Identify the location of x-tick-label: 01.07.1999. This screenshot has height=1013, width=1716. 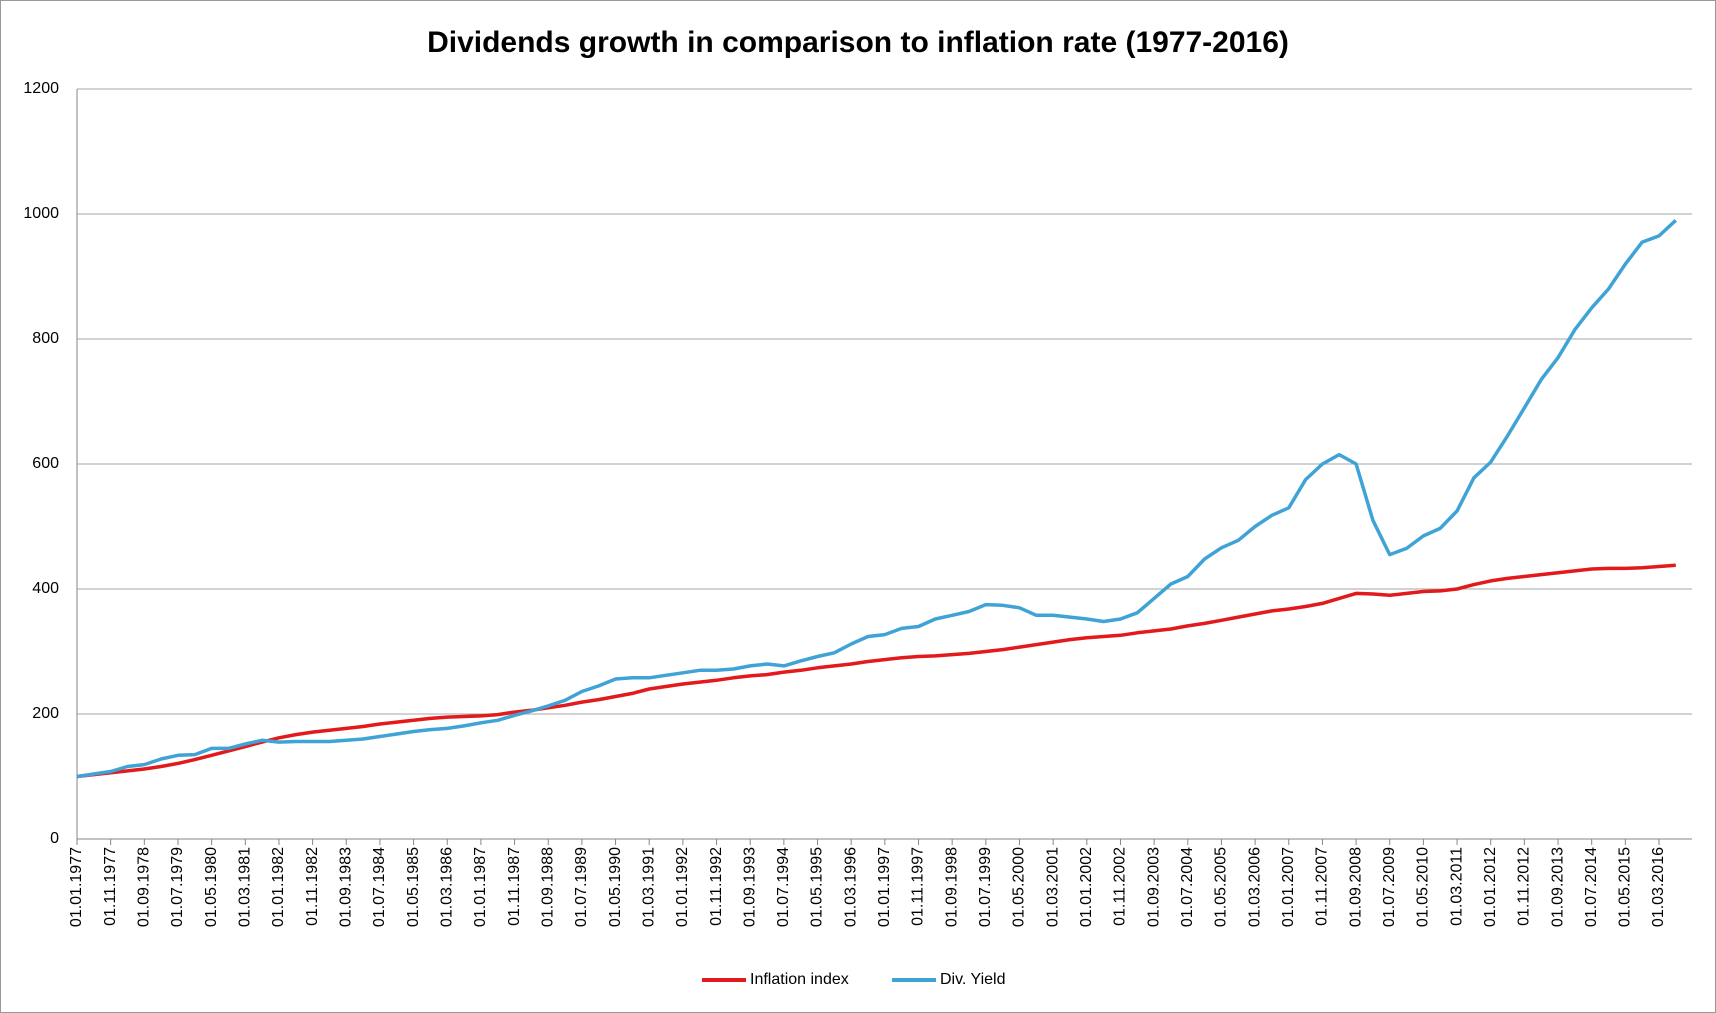
(985, 887).